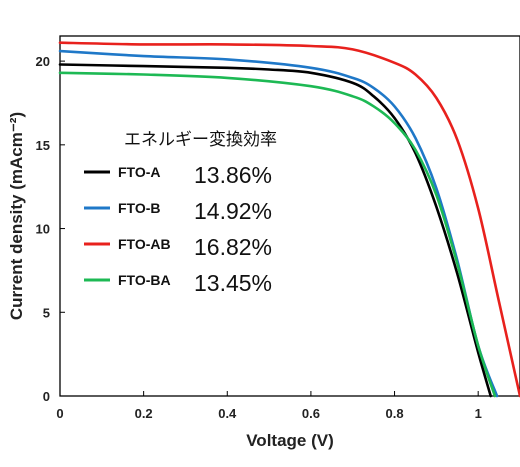  Describe the element at coordinates (233, 211) in the screenshot. I see `legend-efficiency-fto-b: 14.92%` at that location.